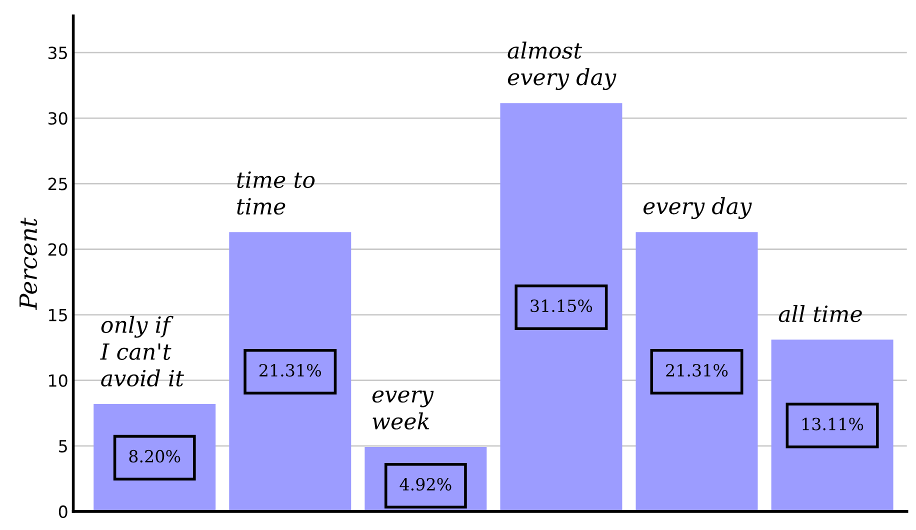 The width and height of the screenshot is (916, 530). I want to click on y-tick-label: 35, so click(57, 53).